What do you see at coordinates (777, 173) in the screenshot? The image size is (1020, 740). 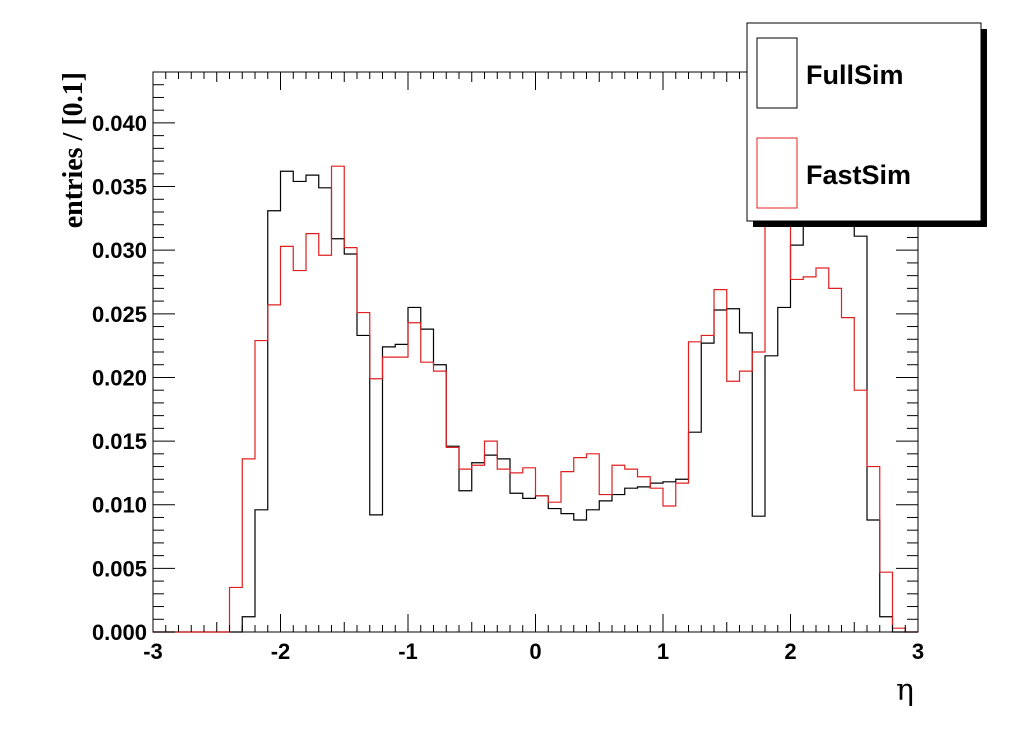 I see `legend-swatch-fastsim` at bounding box center [777, 173].